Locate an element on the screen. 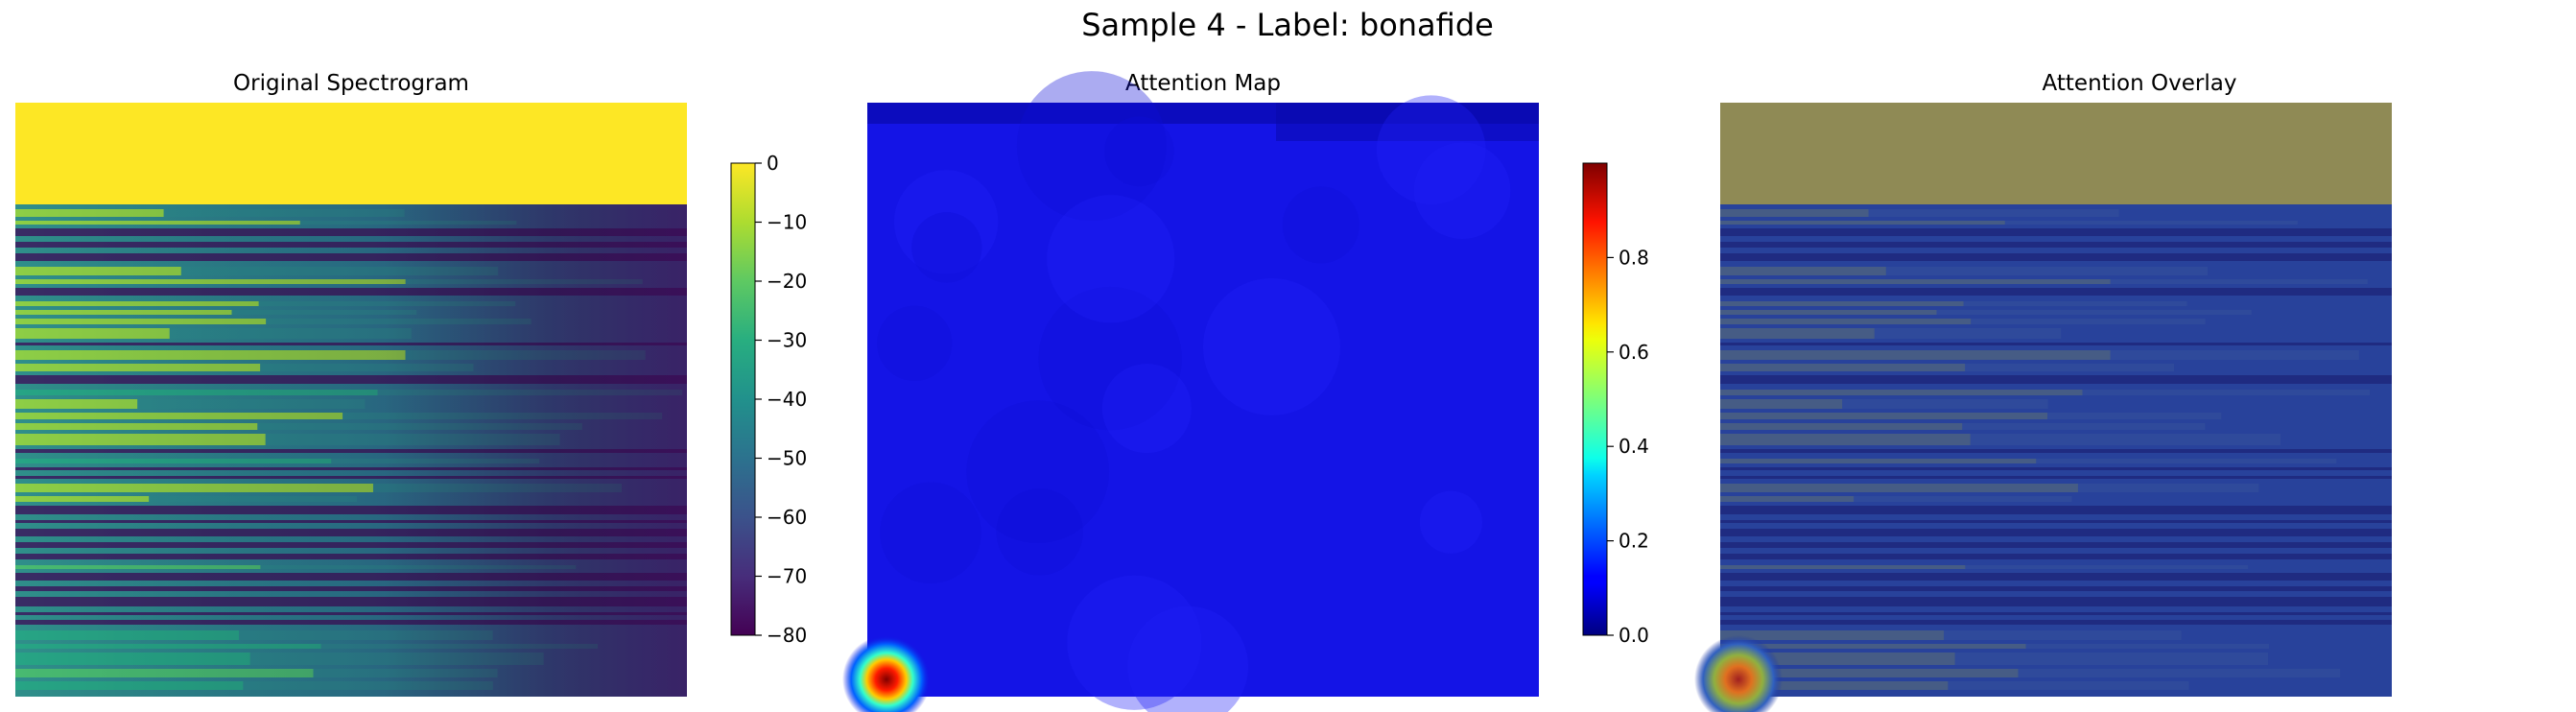  spectrogram-colorbar: 0 −10 −20 −30 −40 −50 −60 −70 −80 is located at coordinates (768, 399).